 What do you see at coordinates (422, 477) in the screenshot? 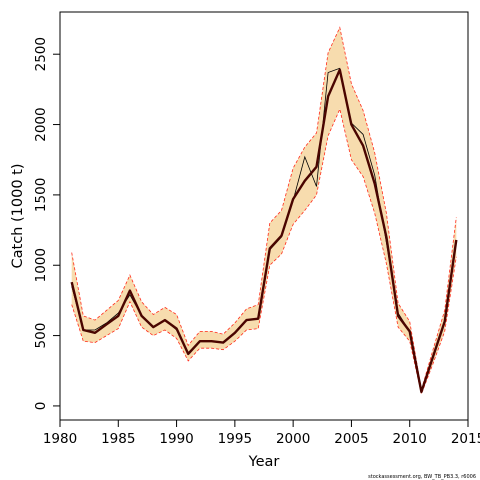
I see `footer-credit: stockassessment.org, BW_TB_PB3.3, r6006` at bounding box center [422, 477].